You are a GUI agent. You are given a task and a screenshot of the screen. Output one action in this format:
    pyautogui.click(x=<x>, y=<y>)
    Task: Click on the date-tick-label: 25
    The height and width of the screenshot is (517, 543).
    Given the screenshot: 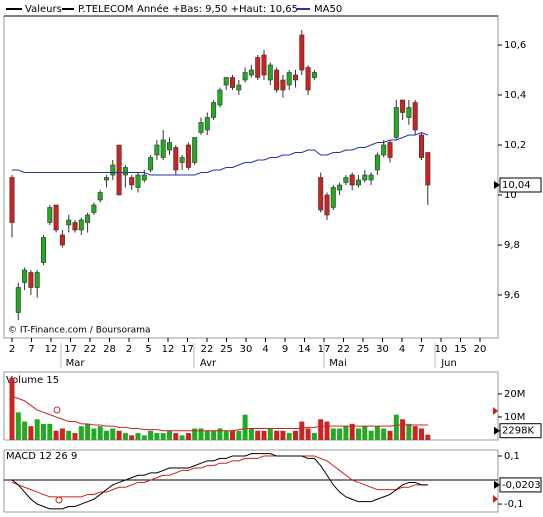 What is the action you would take?
    pyautogui.click(x=363, y=349)
    